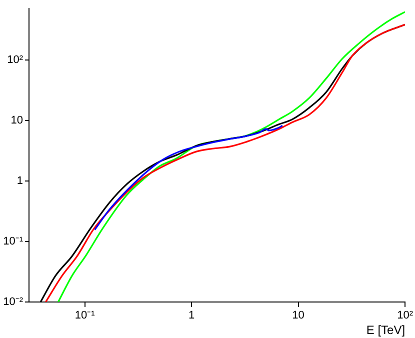  Describe the element at coordinates (386, 330) in the screenshot. I see `x-axis-title: E [TeV]` at that location.